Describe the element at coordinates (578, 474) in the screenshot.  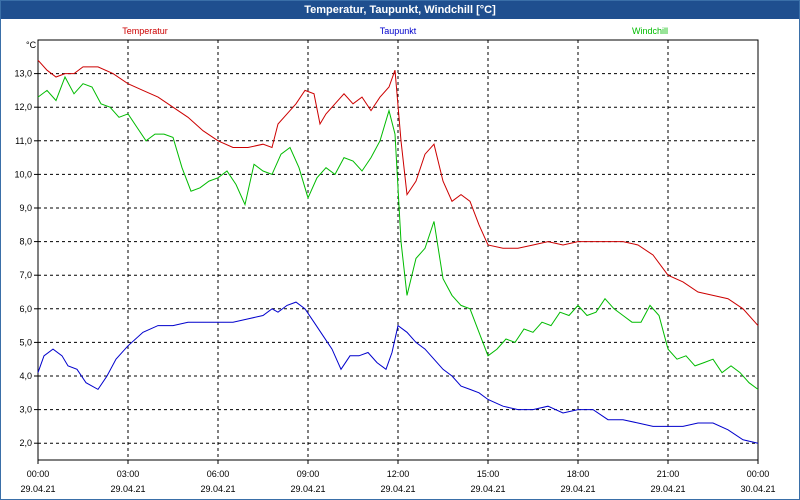
I see `x-tick-time-label: 18:00` at that location.